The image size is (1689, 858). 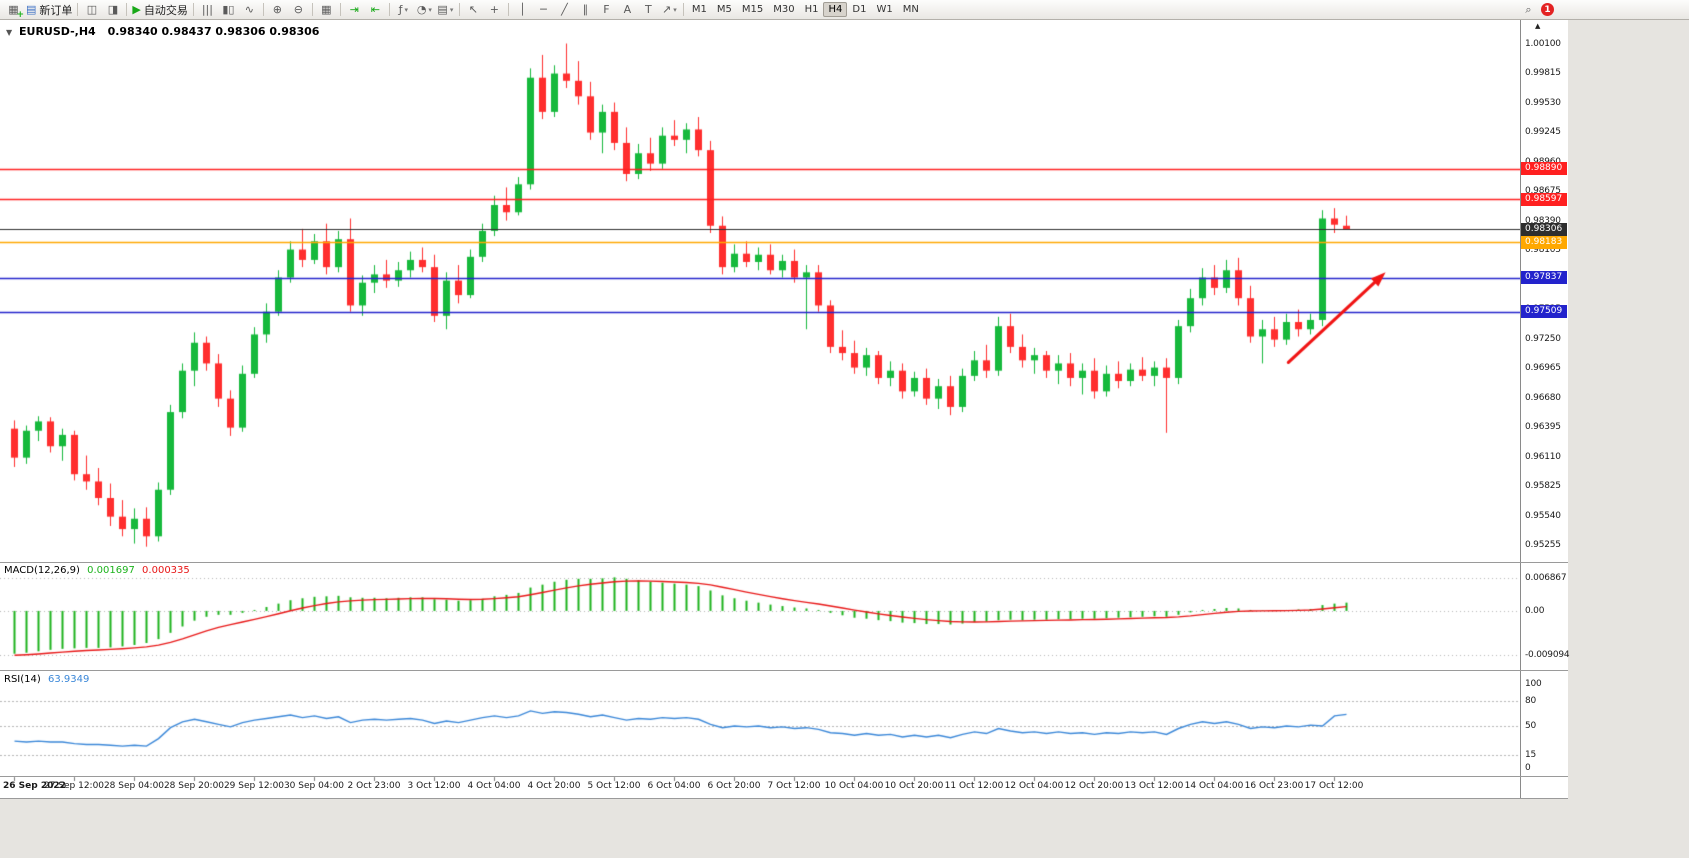 What do you see at coordinates (442, 9) in the screenshot?
I see `templates-icon: ▤` at bounding box center [442, 9].